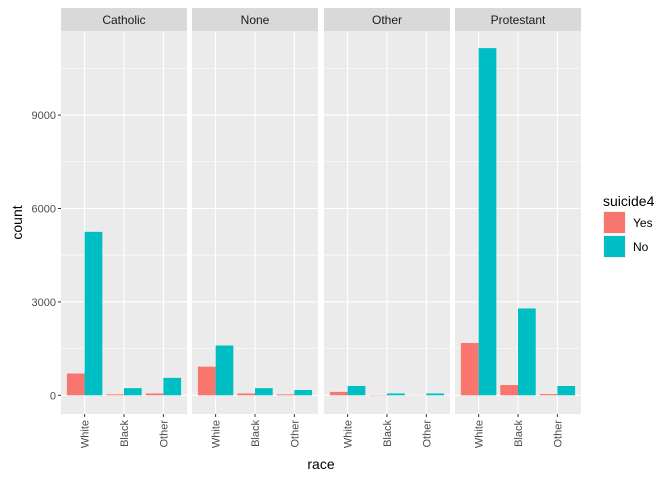 The height and width of the screenshot is (480, 672). I want to click on legend: suicide4 Yes No, so click(629, 225).